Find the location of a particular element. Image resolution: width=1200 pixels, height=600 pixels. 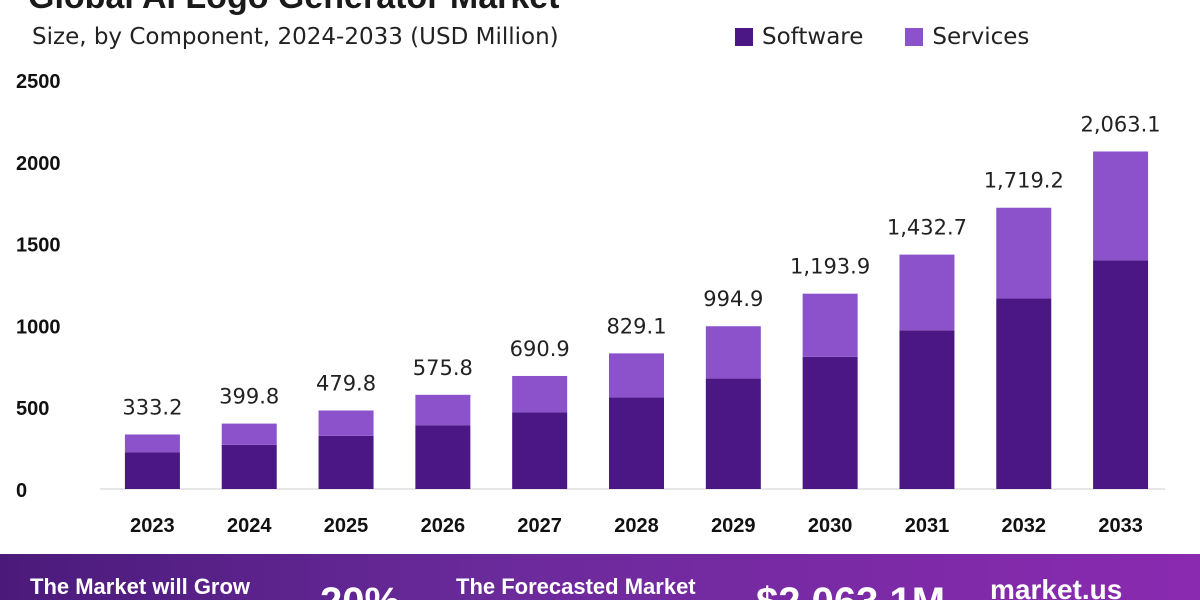

x-tick-label-2032: 2032 is located at coordinates (1024, 526).